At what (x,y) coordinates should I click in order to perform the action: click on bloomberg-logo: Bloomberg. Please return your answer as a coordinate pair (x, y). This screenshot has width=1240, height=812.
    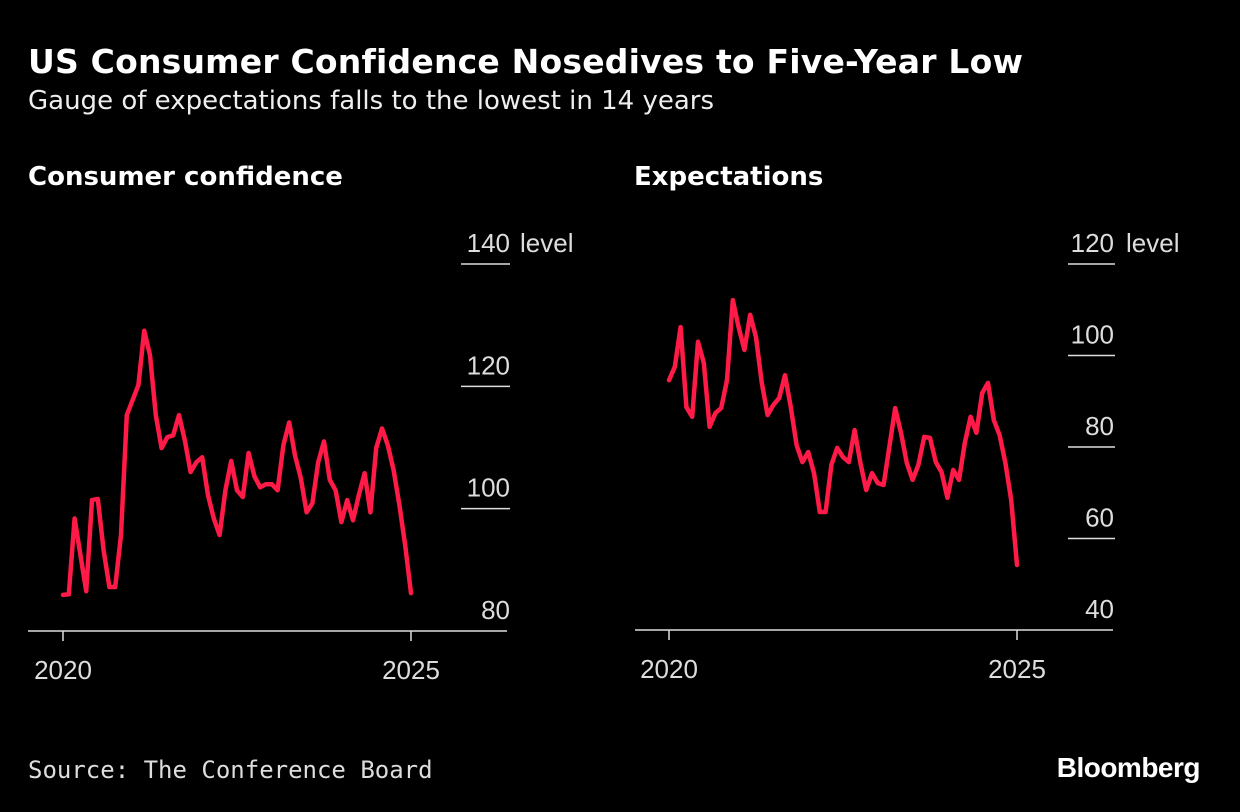
    Looking at the image, I should click on (1128, 767).